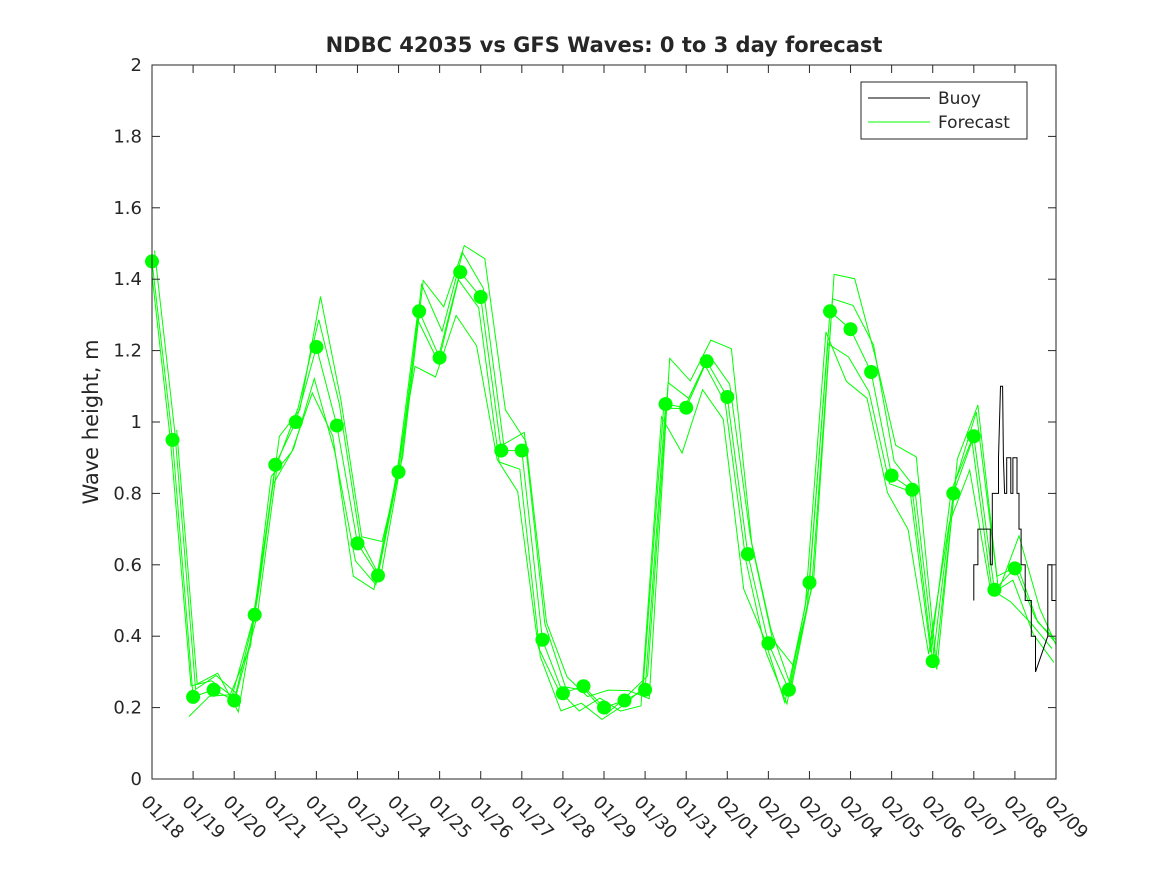 The height and width of the screenshot is (879, 1167). What do you see at coordinates (136, 422) in the screenshot?
I see `y-tick-label: 1` at bounding box center [136, 422].